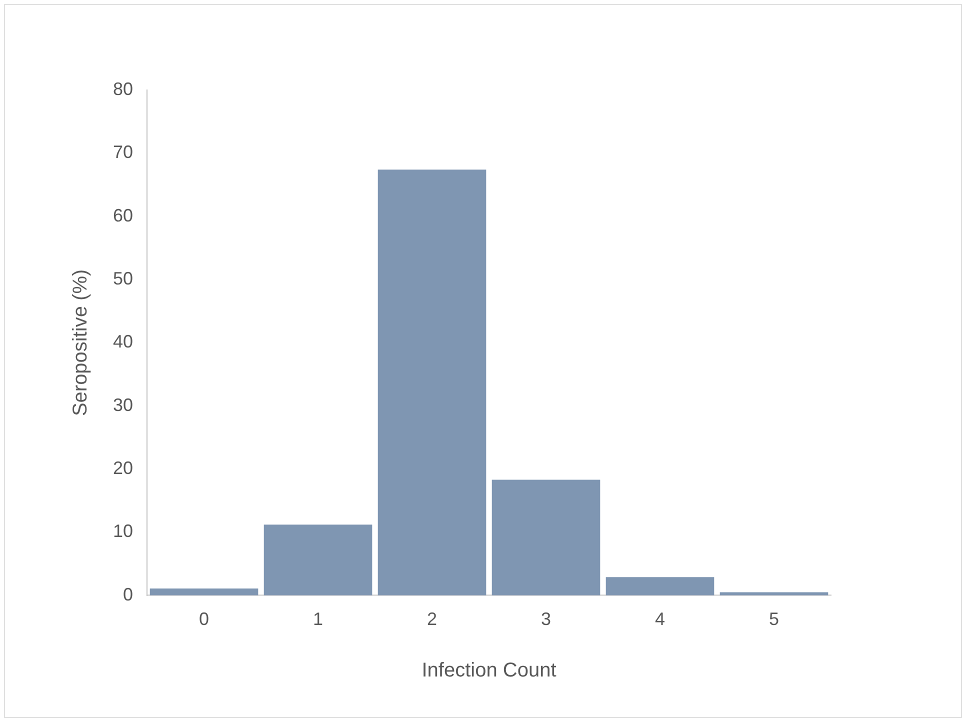 Image resolution: width=966 pixels, height=722 pixels. I want to click on x-tick-label: 4, so click(660, 619).